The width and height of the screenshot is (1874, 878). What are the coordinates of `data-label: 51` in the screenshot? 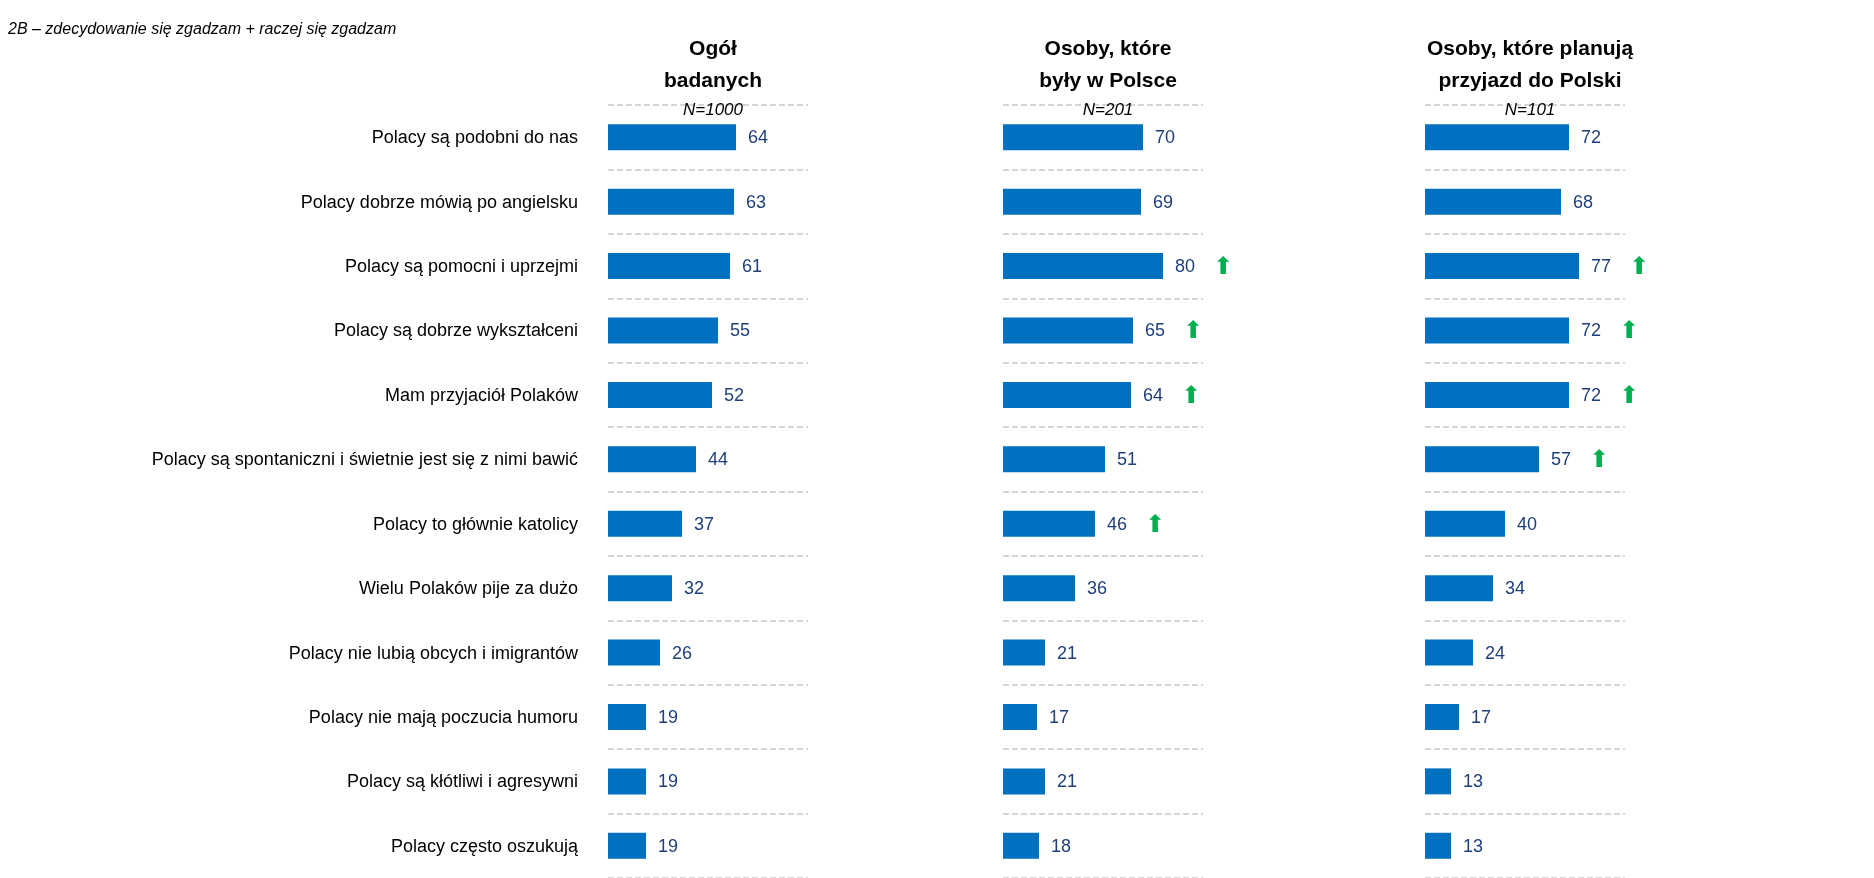 It's located at (1127, 459).